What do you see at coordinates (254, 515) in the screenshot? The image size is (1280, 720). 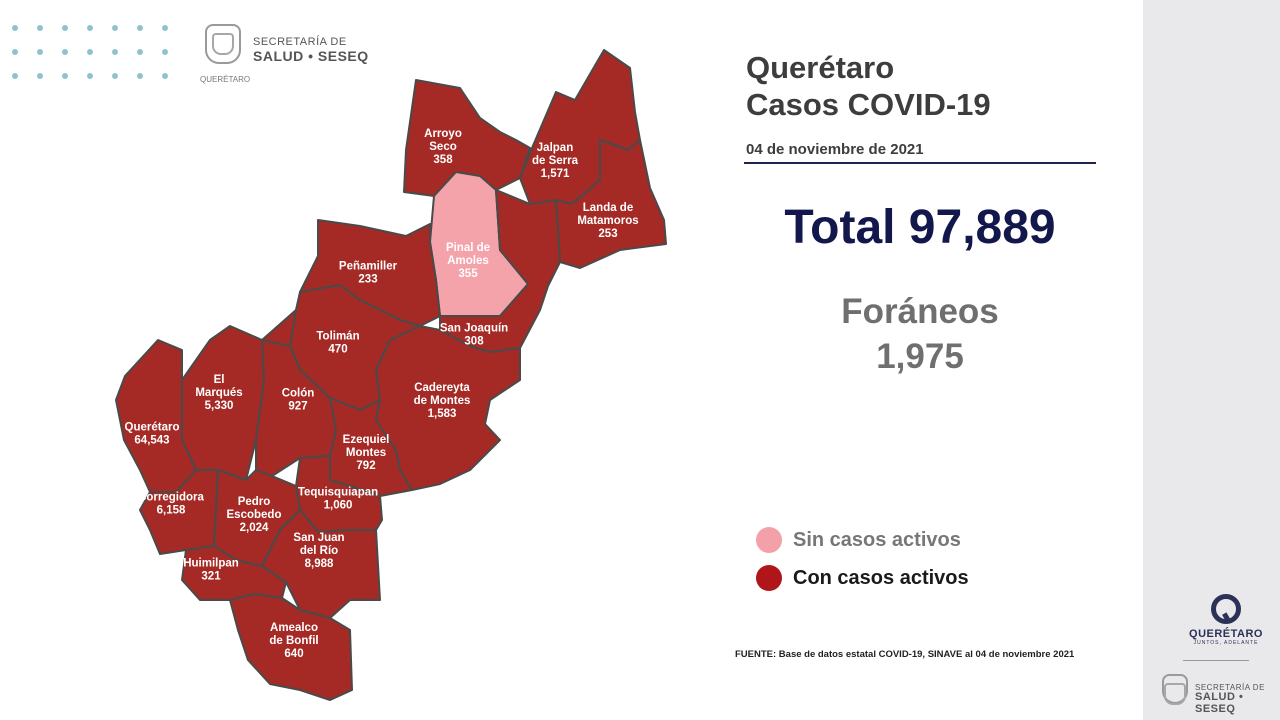 I see `municipality-name-pedro-escobedo: Escobedo` at bounding box center [254, 515].